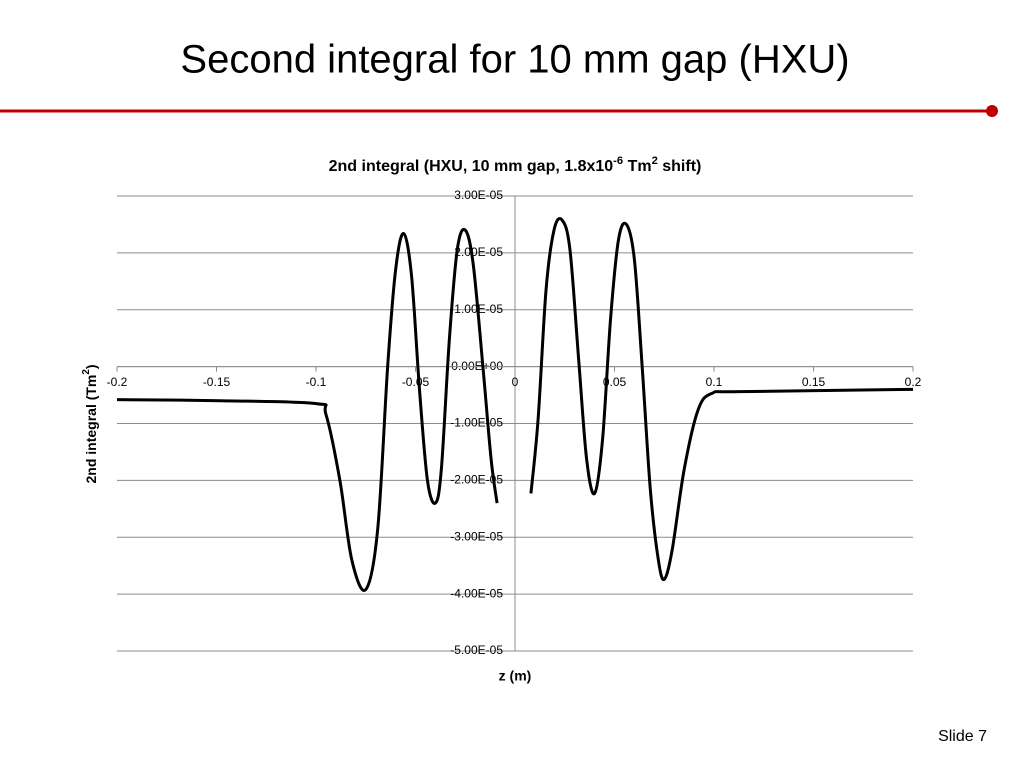  Describe the element at coordinates (217, 382) in the screenshot. I see `x-tick-label: -0.15` at that location.